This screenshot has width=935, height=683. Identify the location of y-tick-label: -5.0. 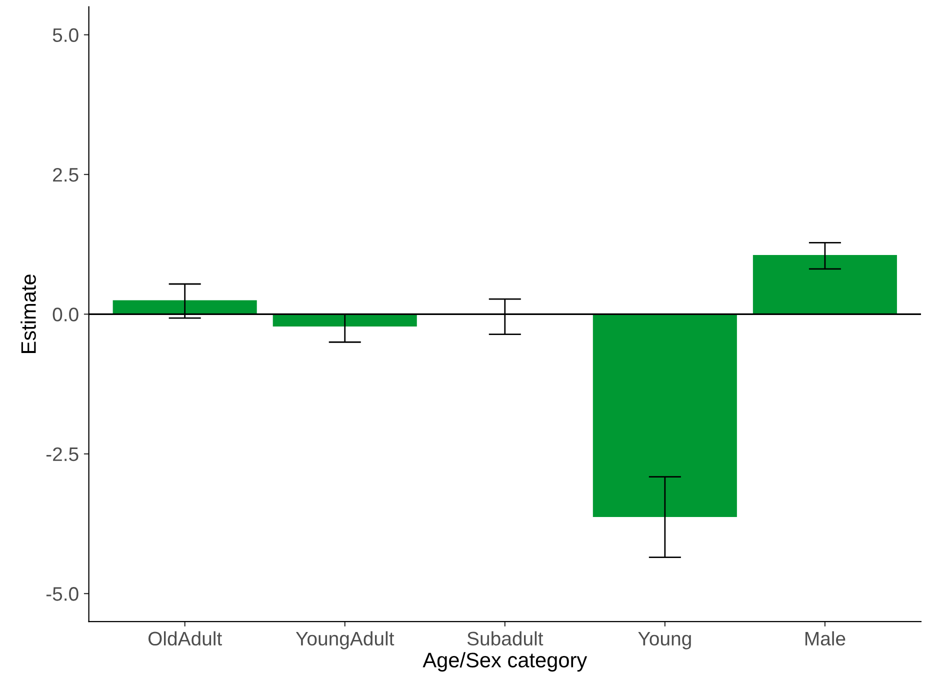
(62, 594).